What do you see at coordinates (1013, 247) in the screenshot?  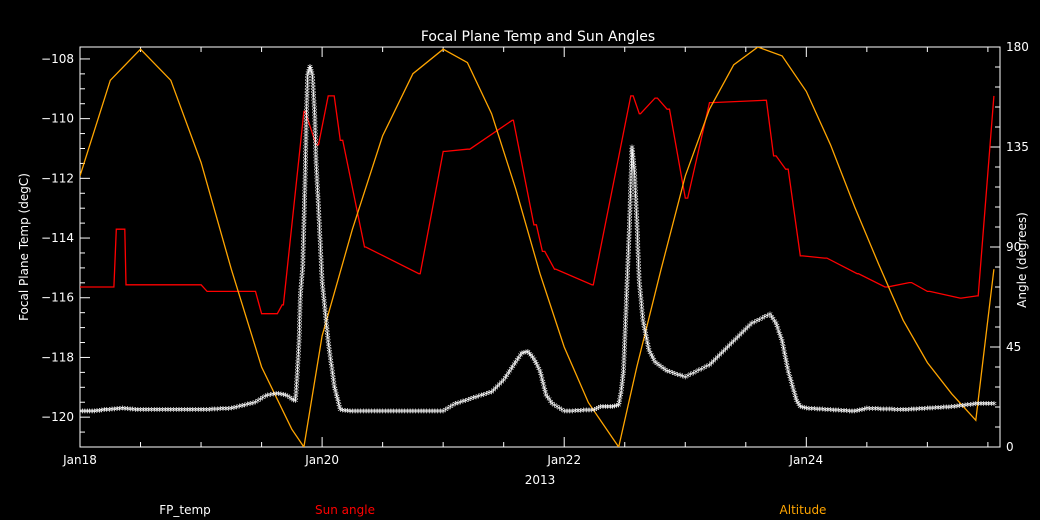 I see `y-tick-label-right: 90` at bounding box center [1013, 247].